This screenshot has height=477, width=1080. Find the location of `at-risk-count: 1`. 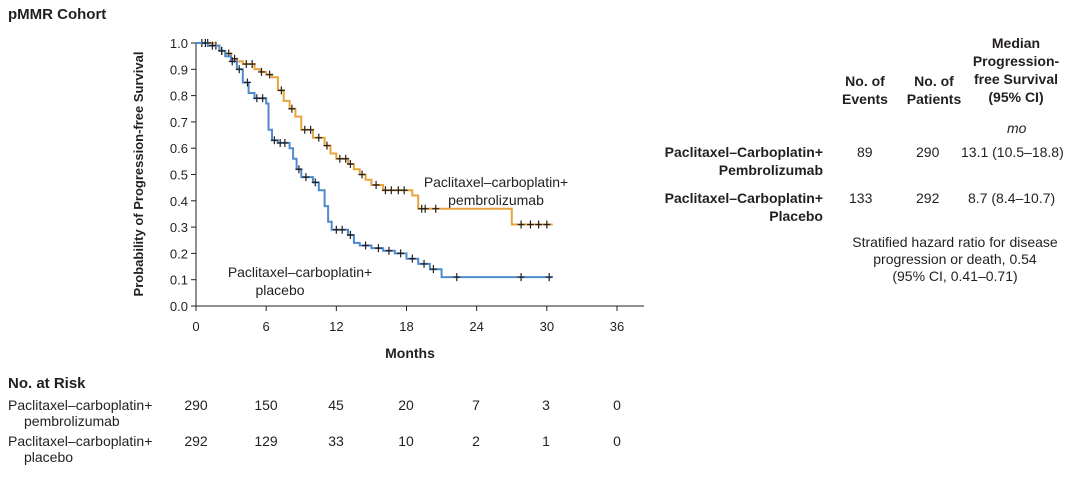

at-risk-count: 1 is located at coordinates (546, 441).